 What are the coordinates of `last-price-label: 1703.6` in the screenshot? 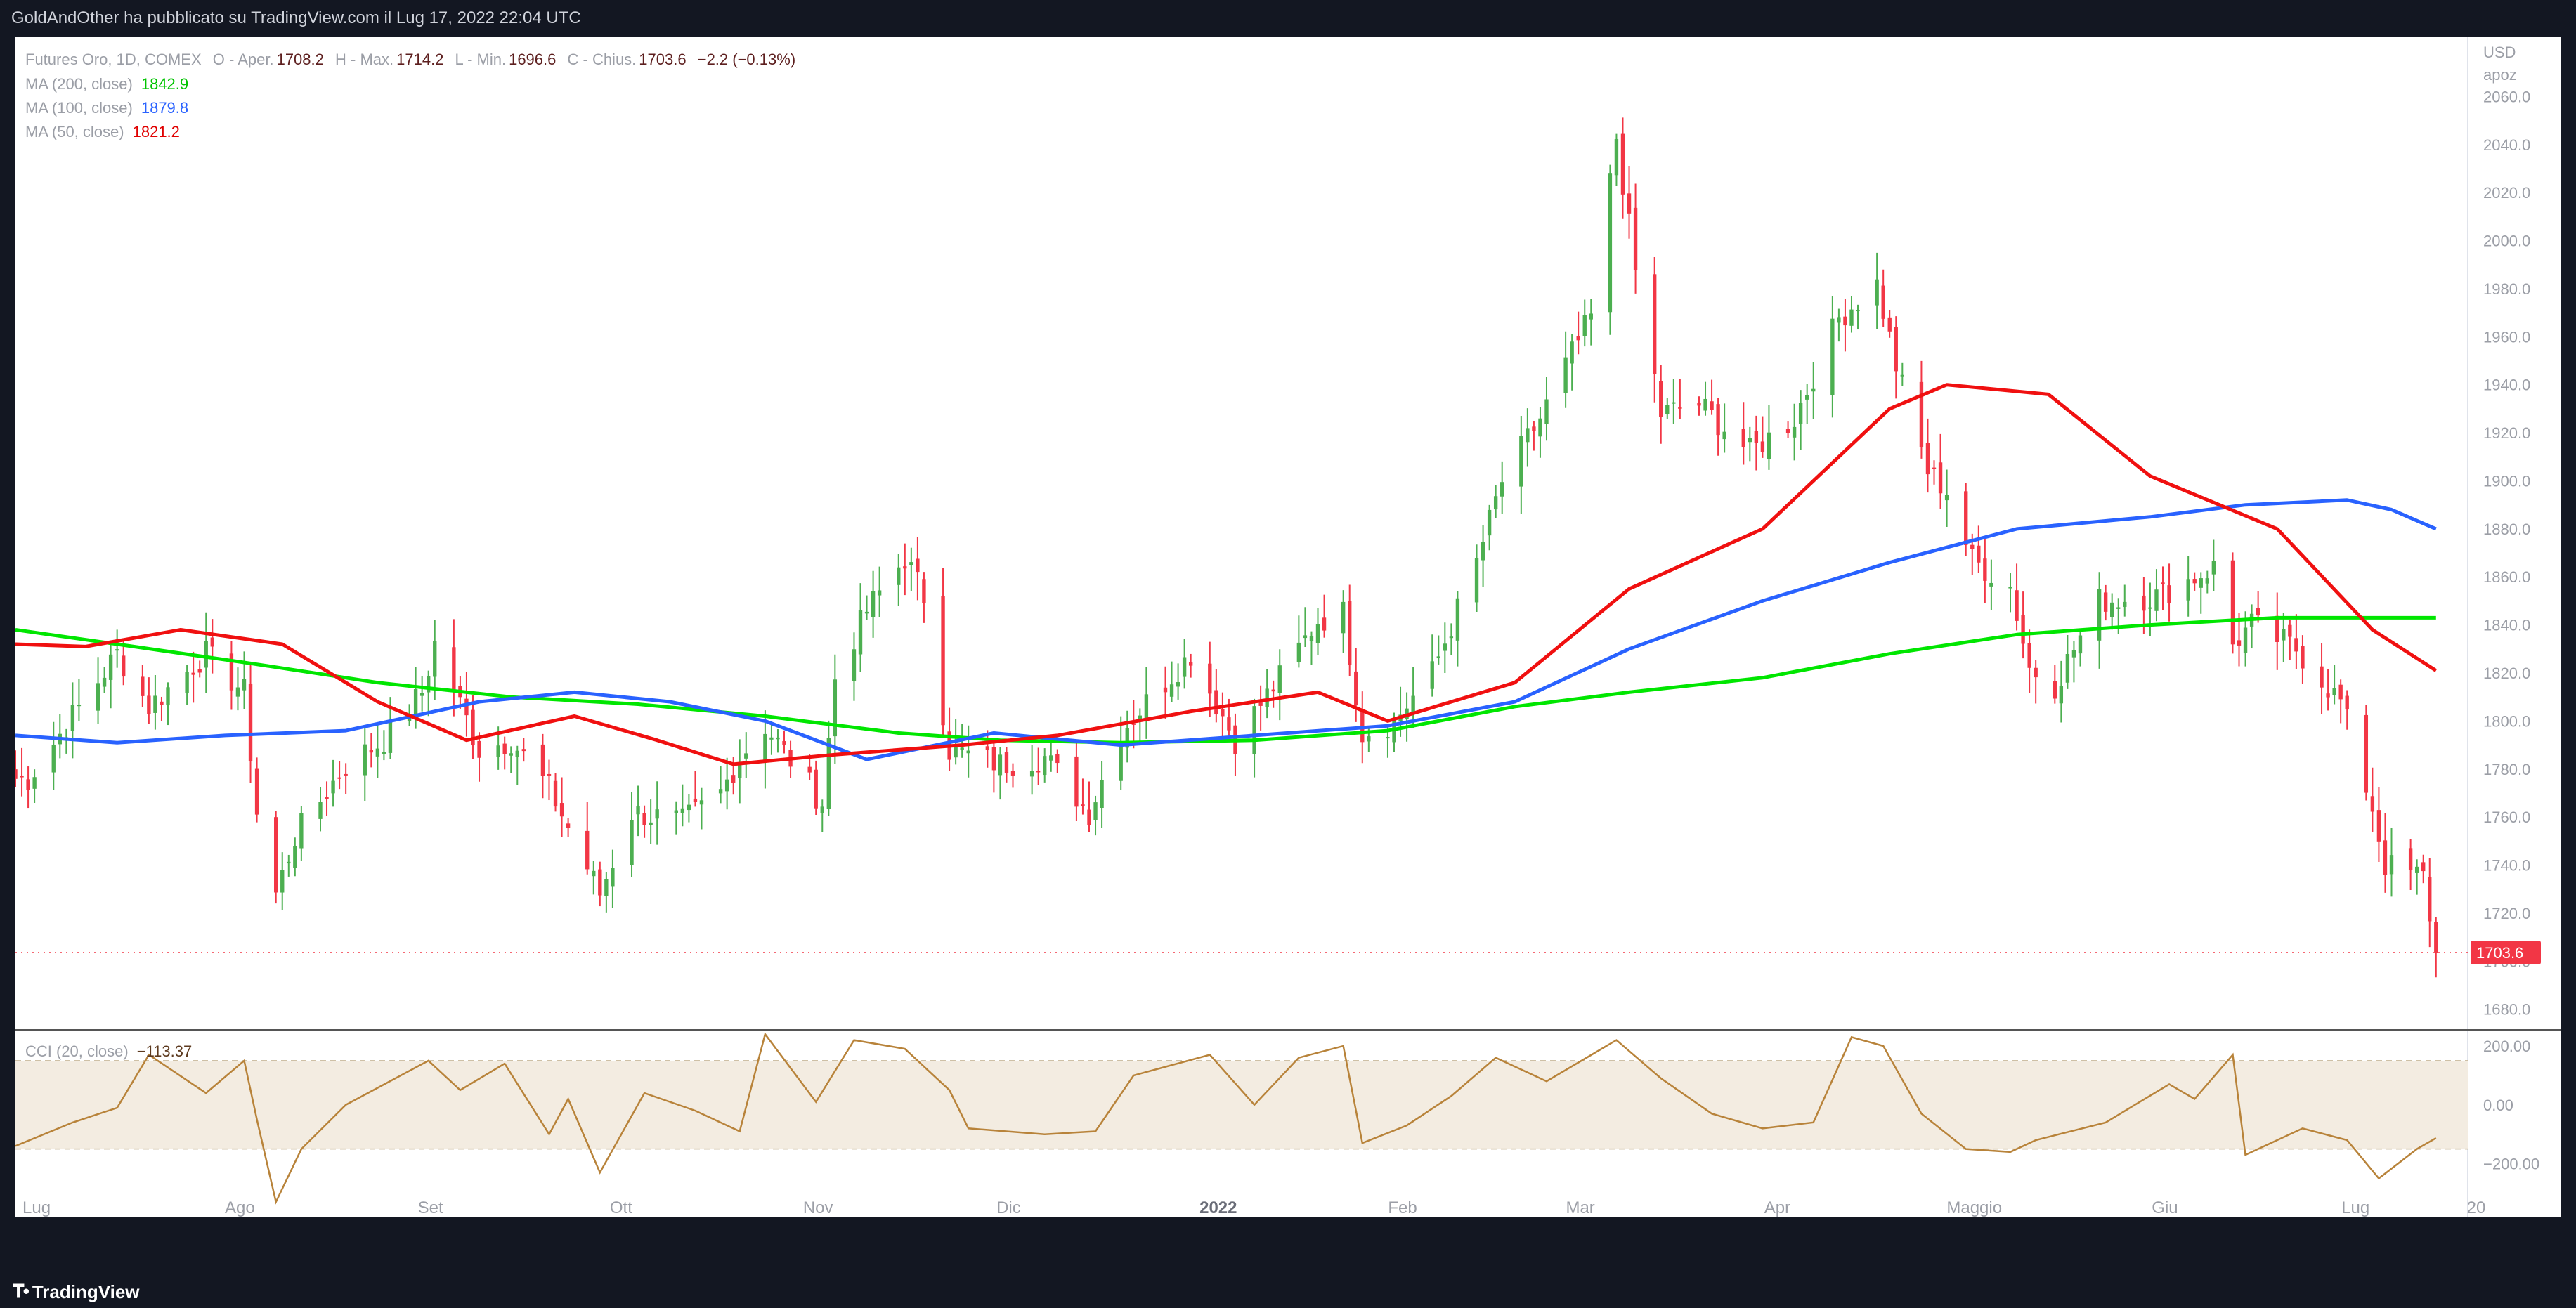 It's located at (2499, 953).